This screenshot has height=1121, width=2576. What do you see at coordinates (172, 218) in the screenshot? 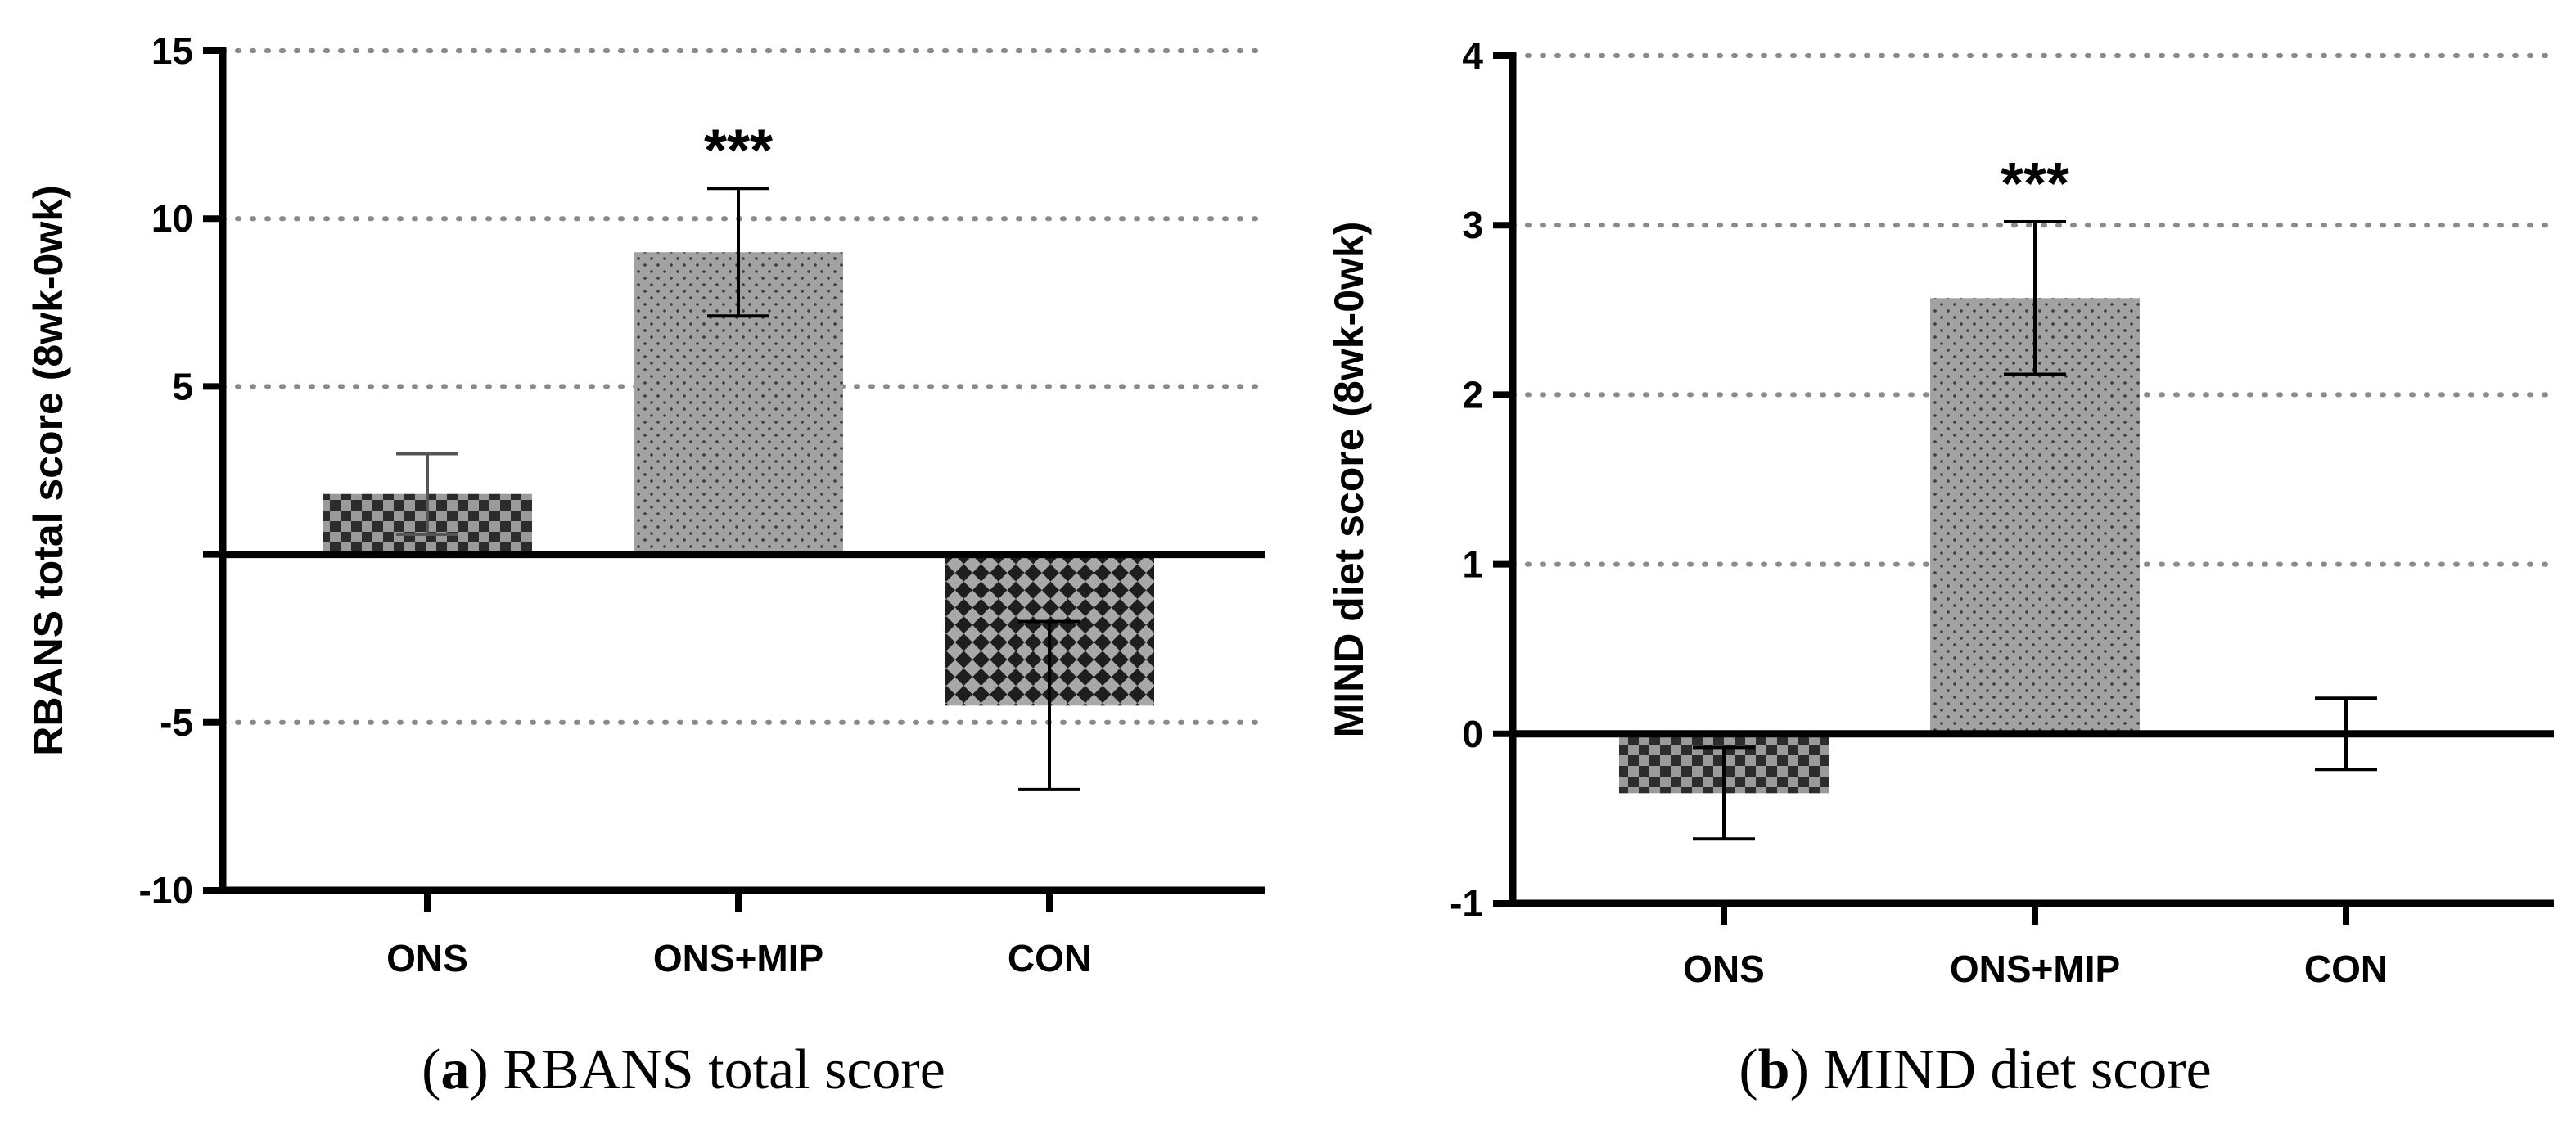
I see `y-tick-label: 10` at bounding box center [172, 218].